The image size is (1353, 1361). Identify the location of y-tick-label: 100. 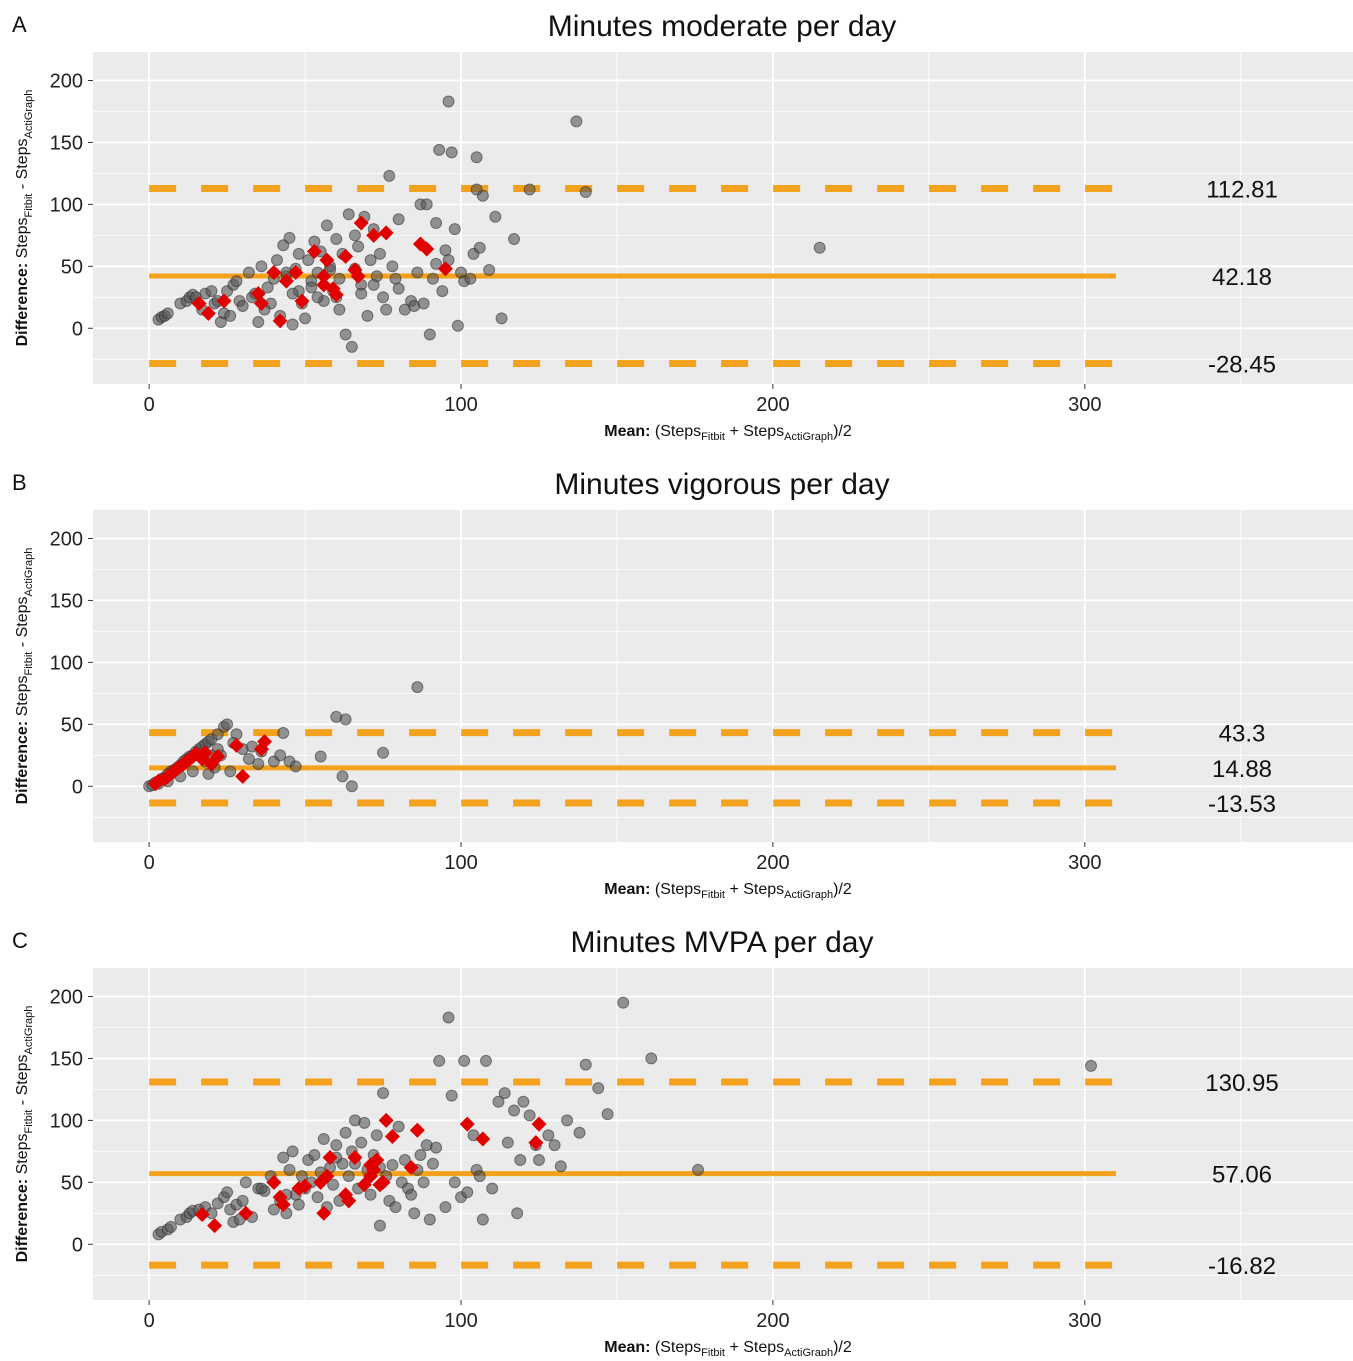
(66, 1121).